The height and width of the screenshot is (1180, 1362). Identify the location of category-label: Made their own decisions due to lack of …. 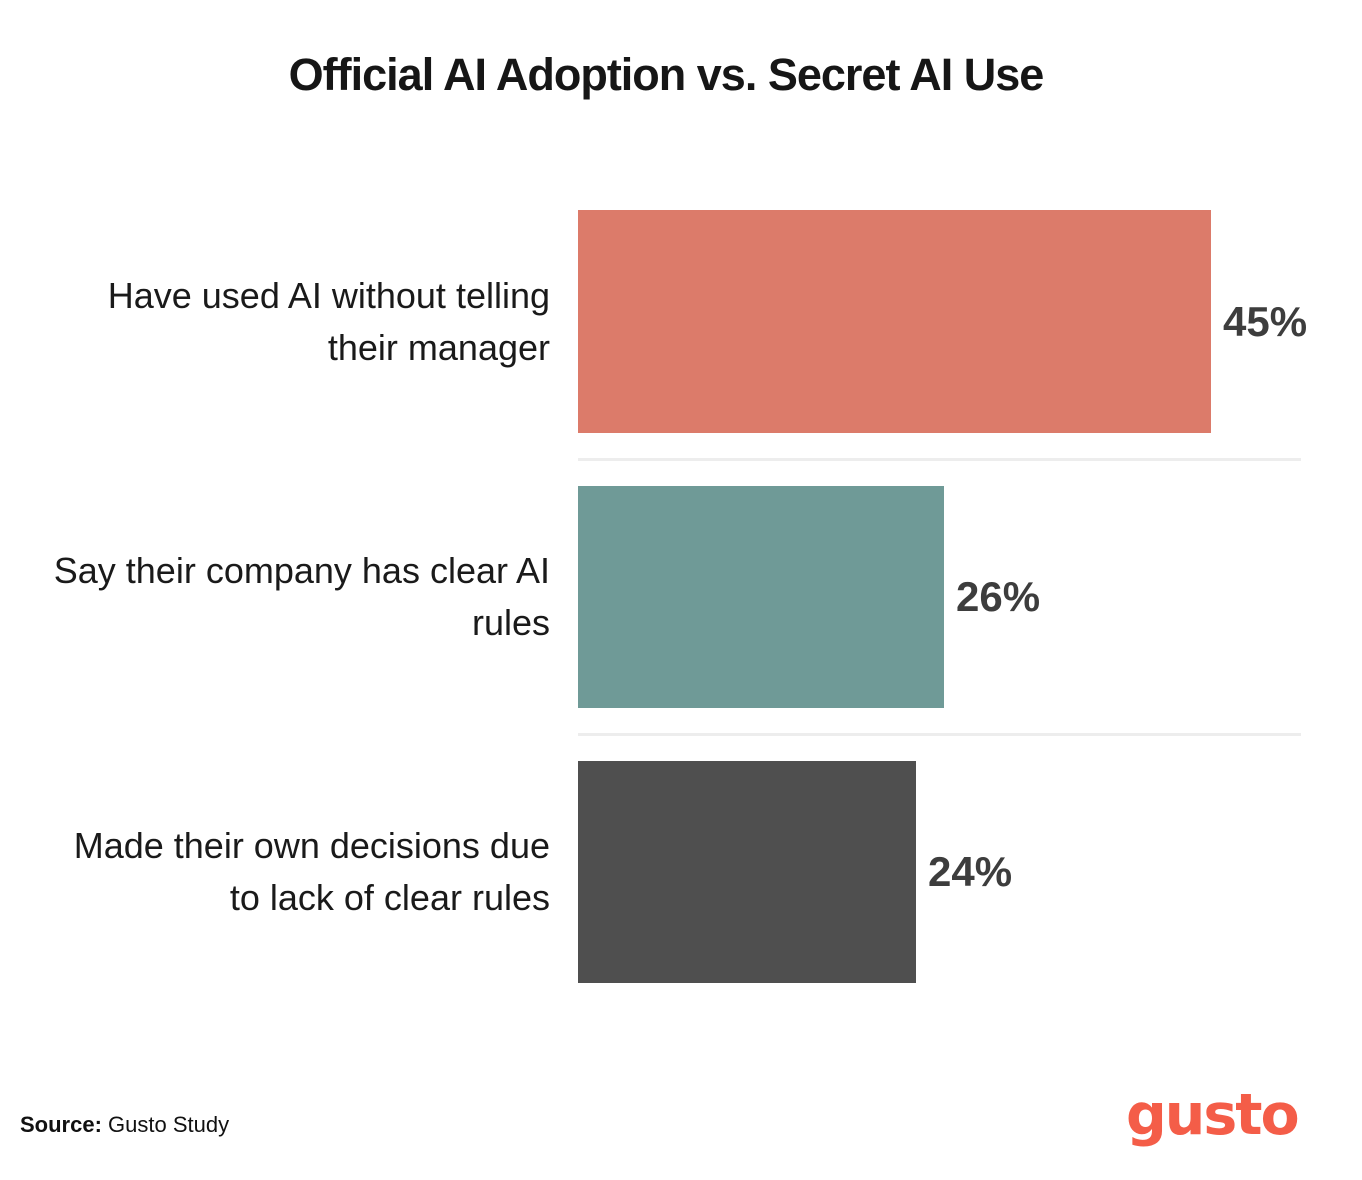
(275, 872).